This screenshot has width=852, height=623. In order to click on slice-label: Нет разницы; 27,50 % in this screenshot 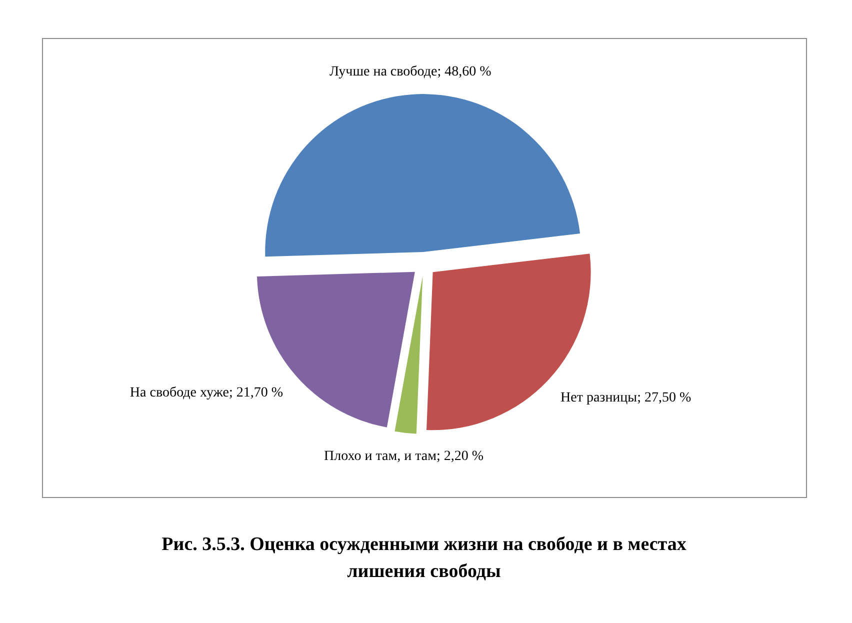, I will do `click(626, 398)`.